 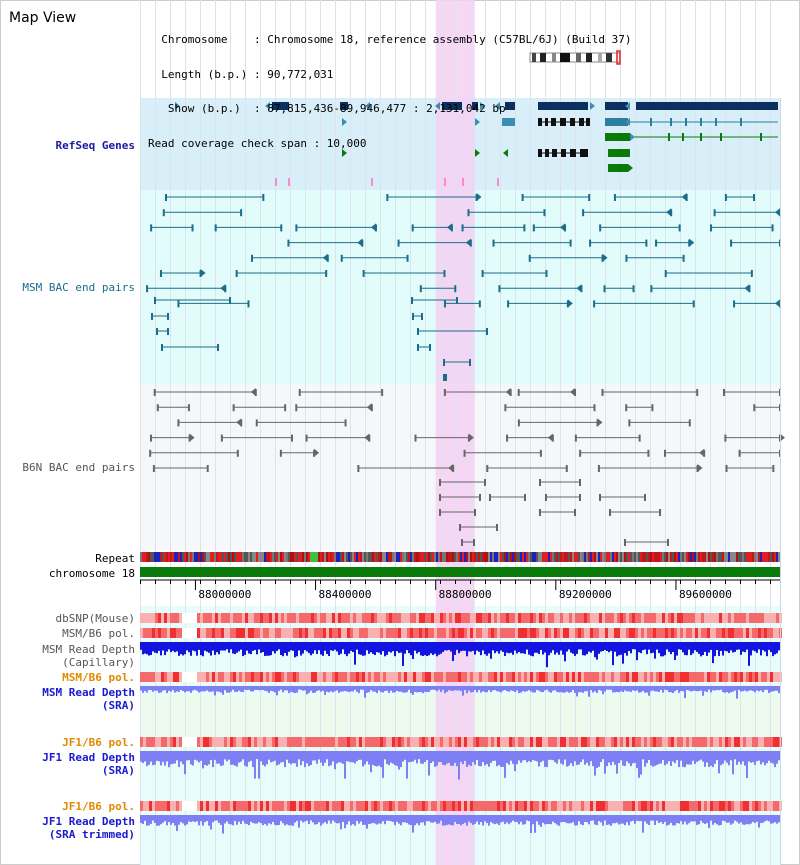 What do you see at coordinates (91, 573) in the screenshot?
I see `track-label-chromosome: chromosome 18` at bounding box center [91, 573].